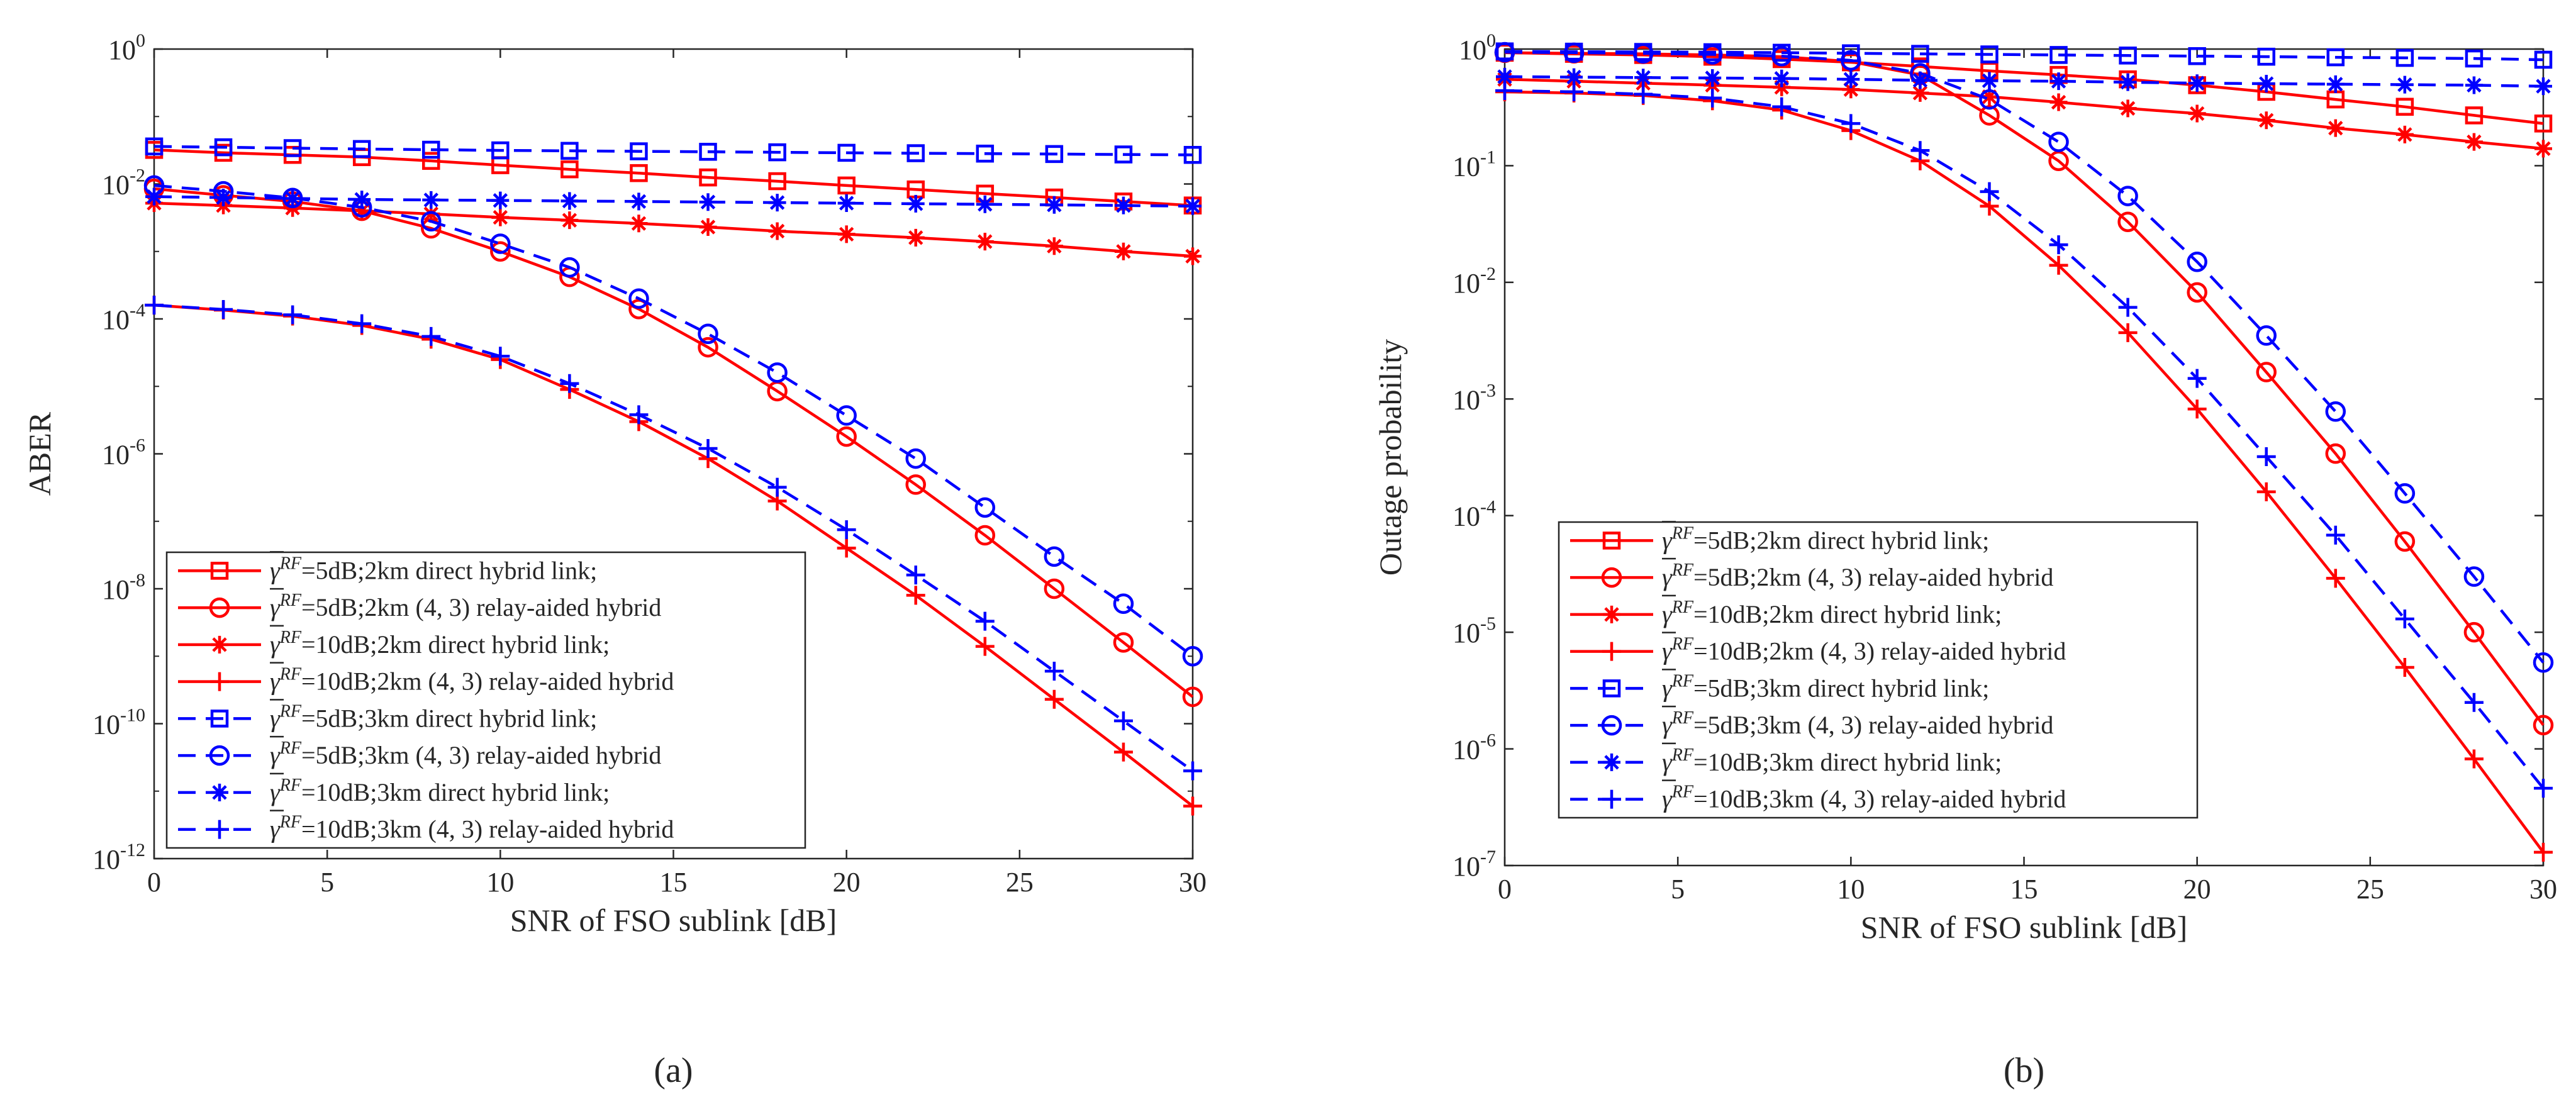  What do you see at coordinates (1879, 799) in the screenshot?
I see `legend-label: =10dB;3km (4, 3) relay-aided hybrid` at bounding box center [1879, 799].